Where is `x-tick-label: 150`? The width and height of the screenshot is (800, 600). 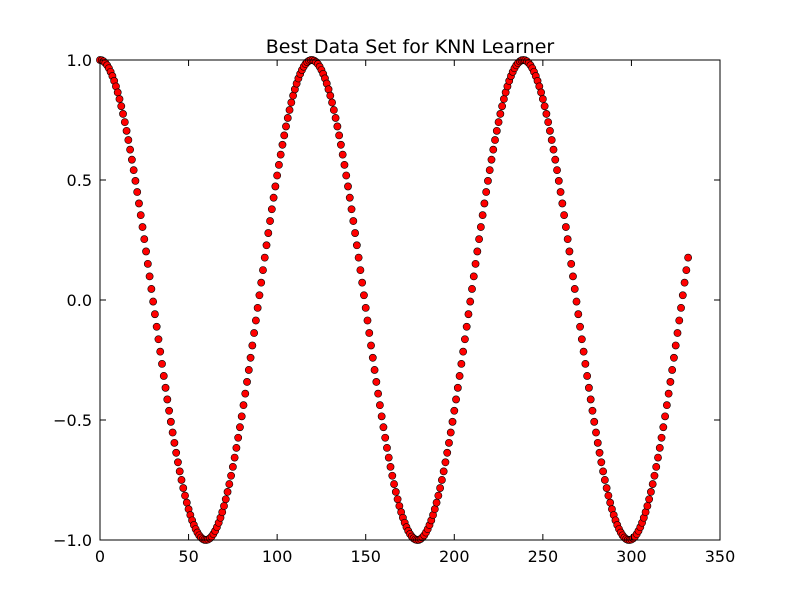
x-tick-label: 150 is located at coordinates (365, 556).